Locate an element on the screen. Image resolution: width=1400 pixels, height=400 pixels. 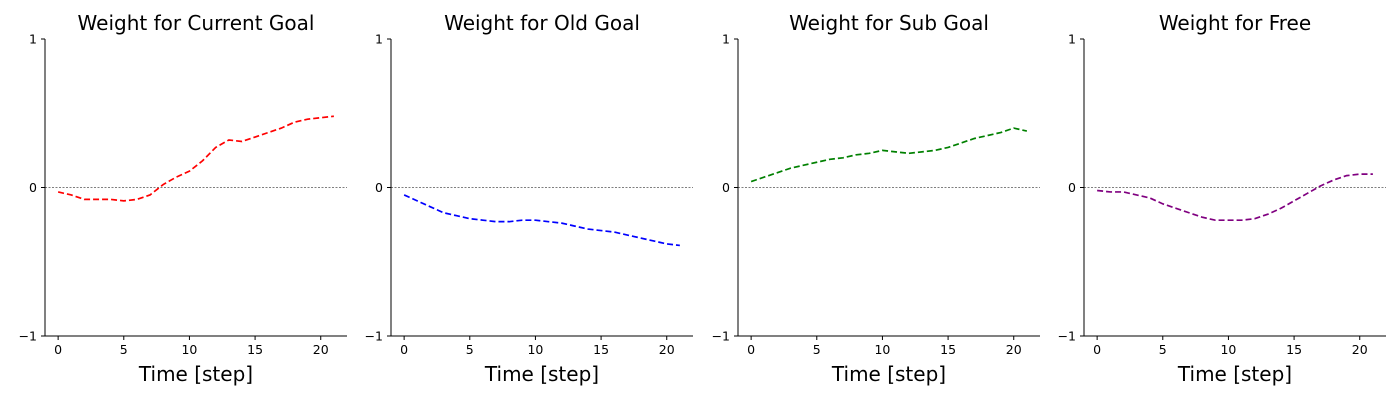
subplot-title: Weight for Current Goal is located at coordinates (196, 23).